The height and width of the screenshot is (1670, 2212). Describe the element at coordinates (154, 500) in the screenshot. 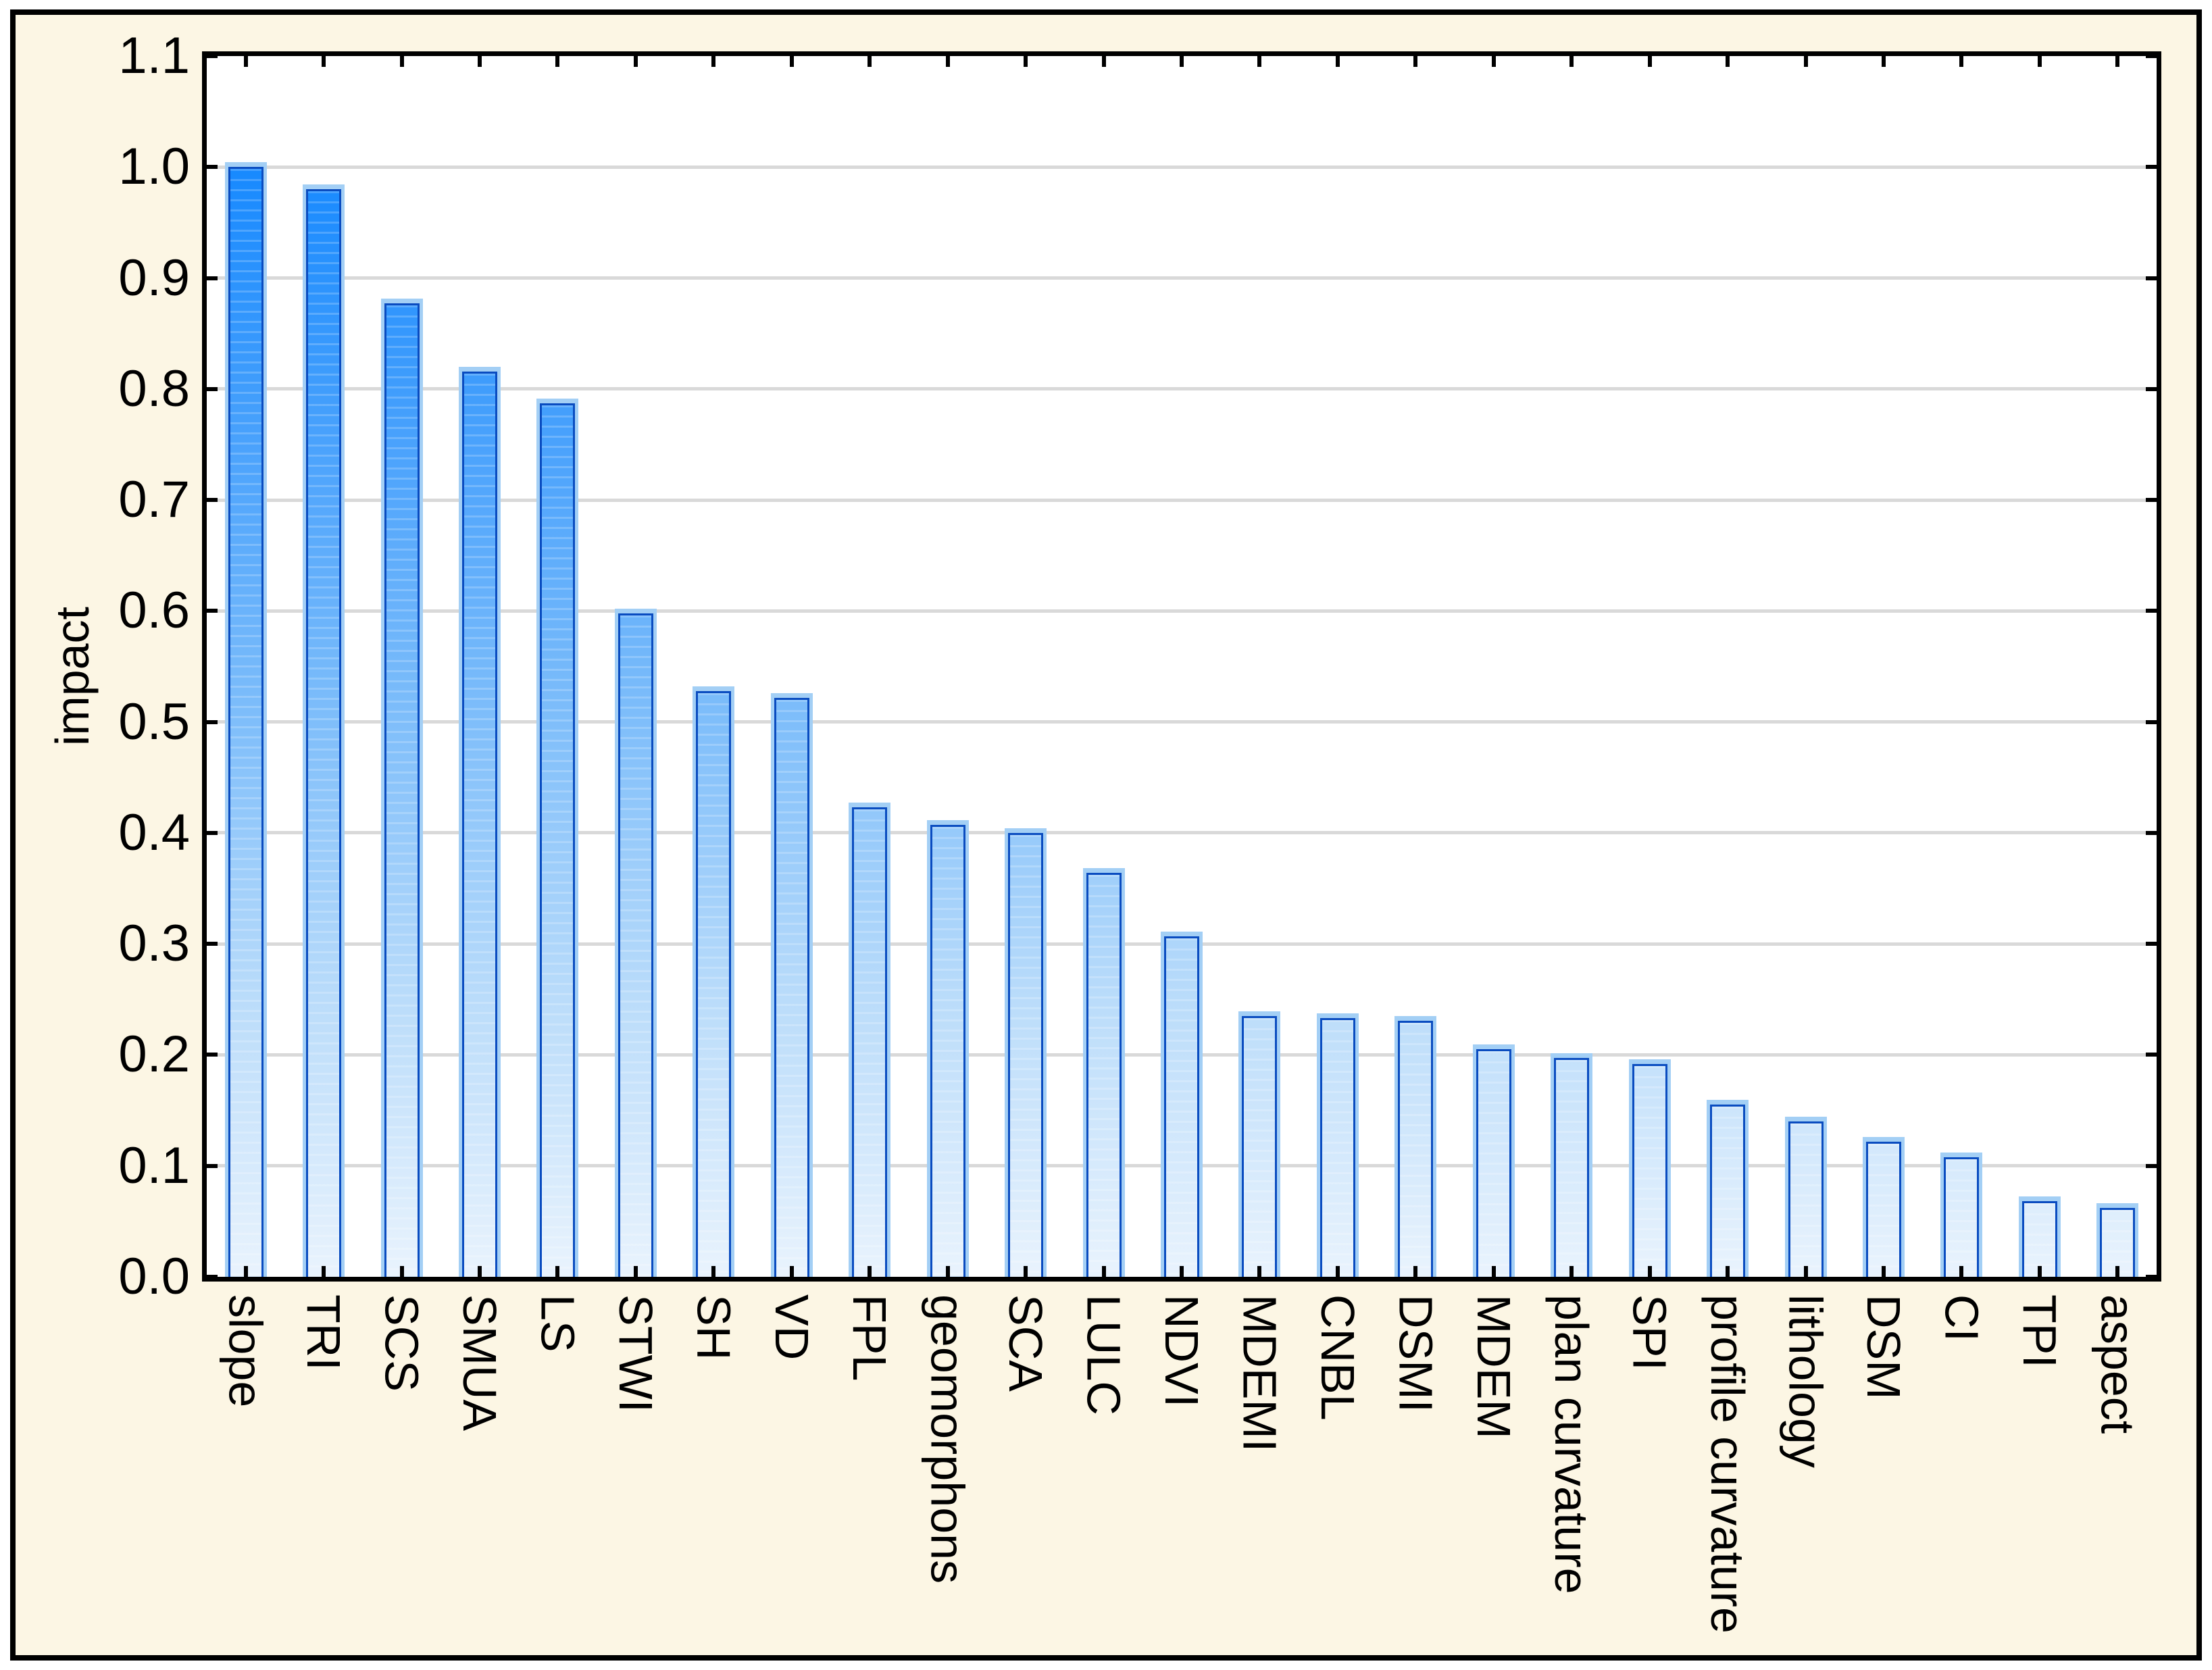

I see `y-tick-label: 0.7` at that location.